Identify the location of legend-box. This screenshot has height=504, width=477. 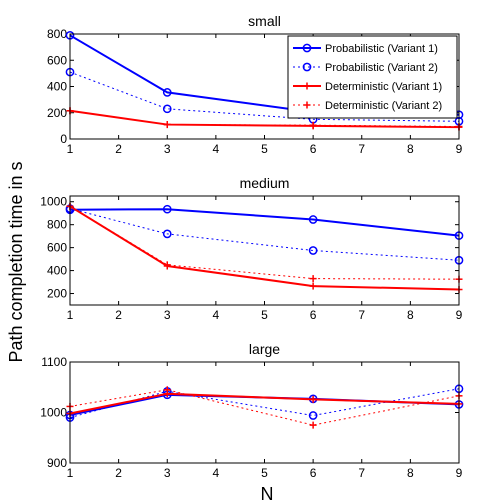
(372, 77).